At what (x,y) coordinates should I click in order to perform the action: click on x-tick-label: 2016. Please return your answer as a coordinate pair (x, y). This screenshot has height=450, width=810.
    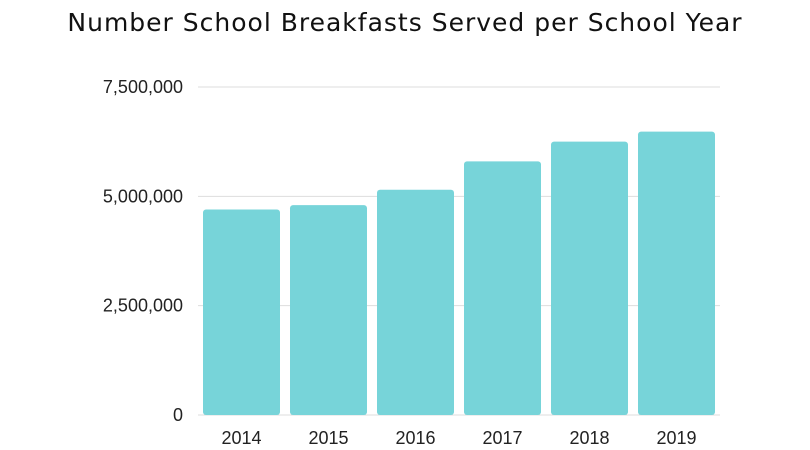
    Looking at the image, I should click on (415, 438).